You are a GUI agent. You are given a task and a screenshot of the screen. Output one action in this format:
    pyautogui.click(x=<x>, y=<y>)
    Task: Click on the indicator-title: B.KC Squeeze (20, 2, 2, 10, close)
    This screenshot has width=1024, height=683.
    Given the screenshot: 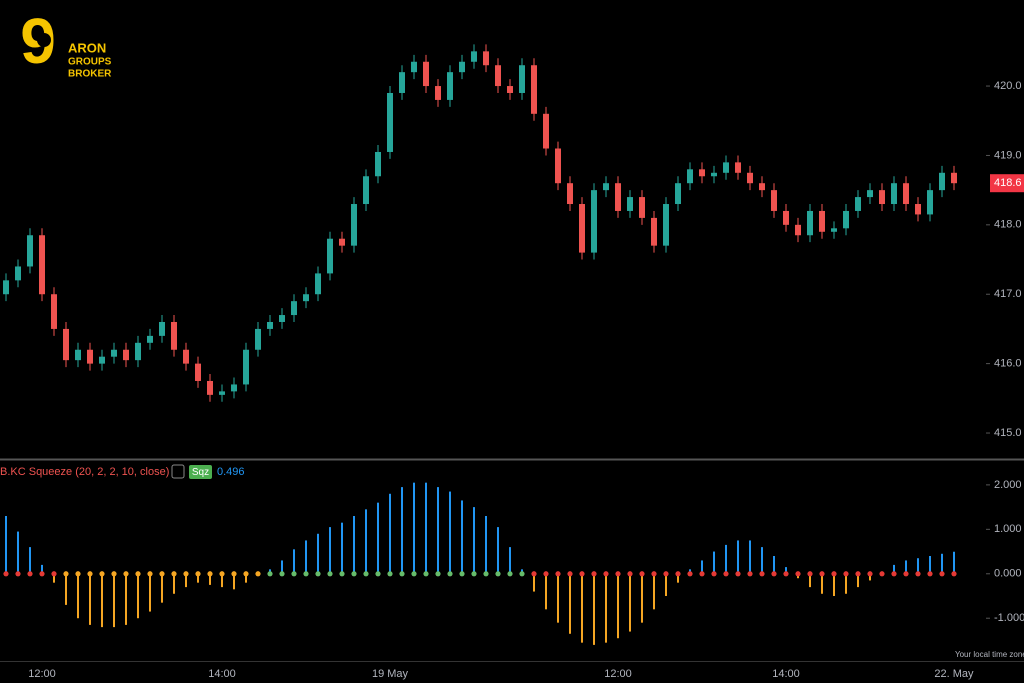 What is the action you would take?
    pyautogui.click(x=84, y=472)
    